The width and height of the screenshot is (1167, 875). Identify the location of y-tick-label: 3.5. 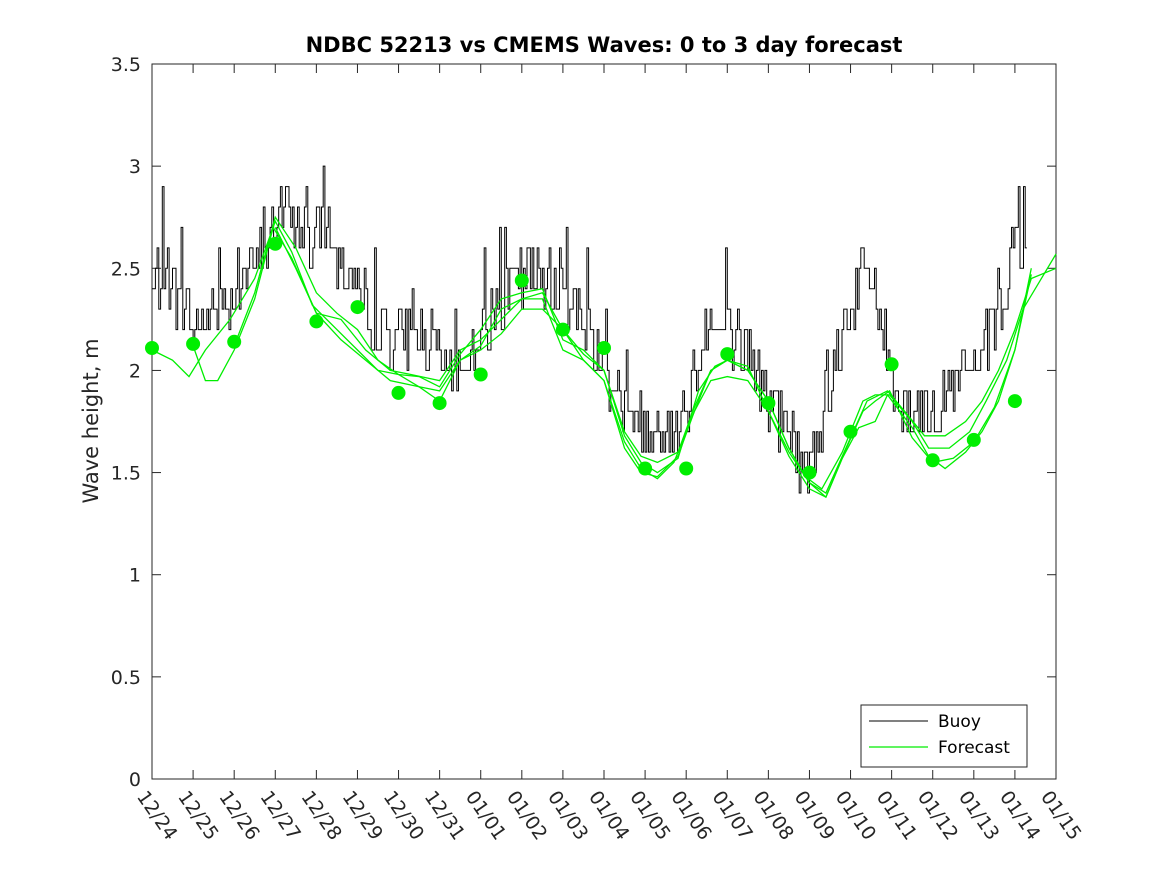
(126, 65).